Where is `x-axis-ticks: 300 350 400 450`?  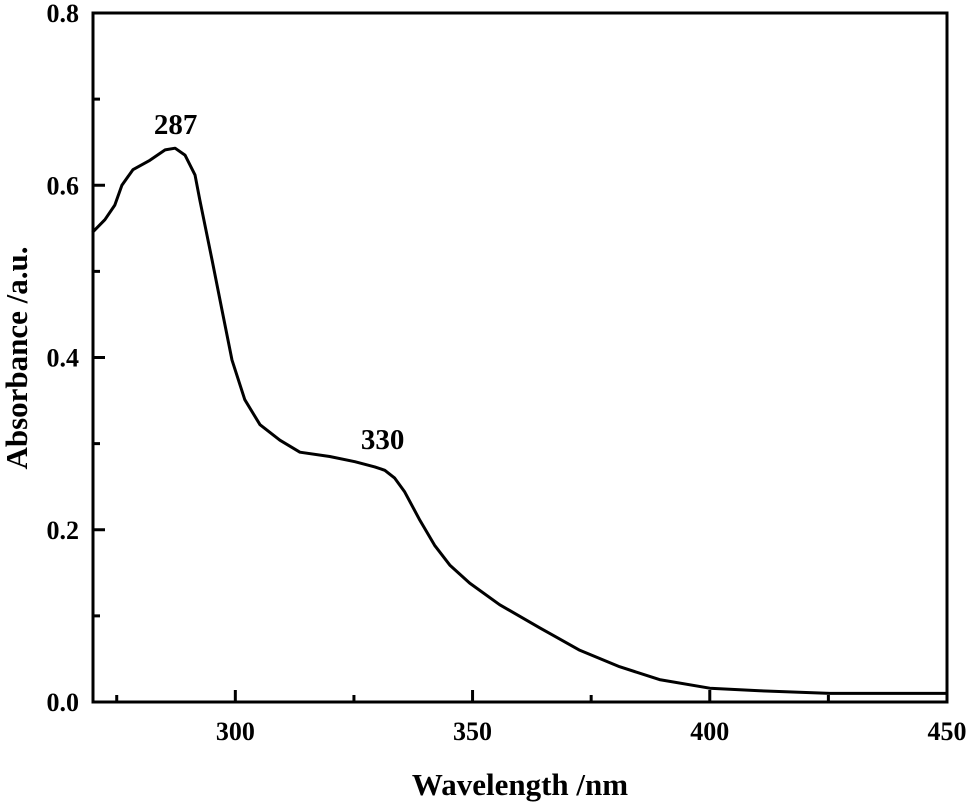
x-axis-ticks: 300 350 400 450 is located at coordinates (541, 718).